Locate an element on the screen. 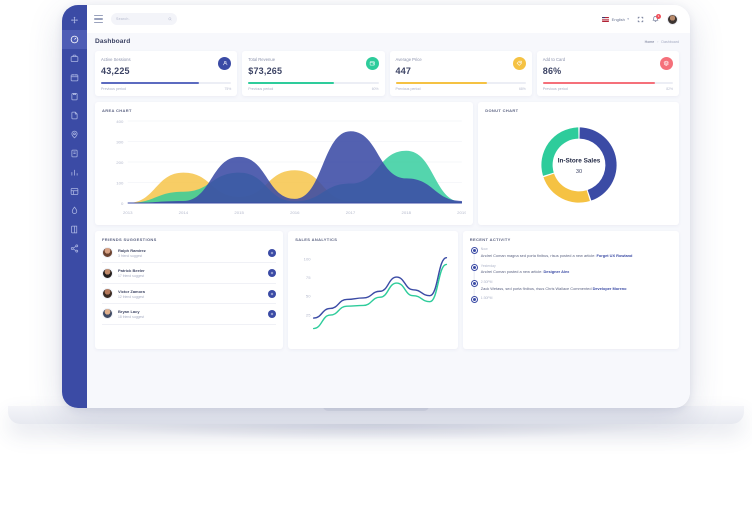  table-icon is located at coordinates (74, 191).